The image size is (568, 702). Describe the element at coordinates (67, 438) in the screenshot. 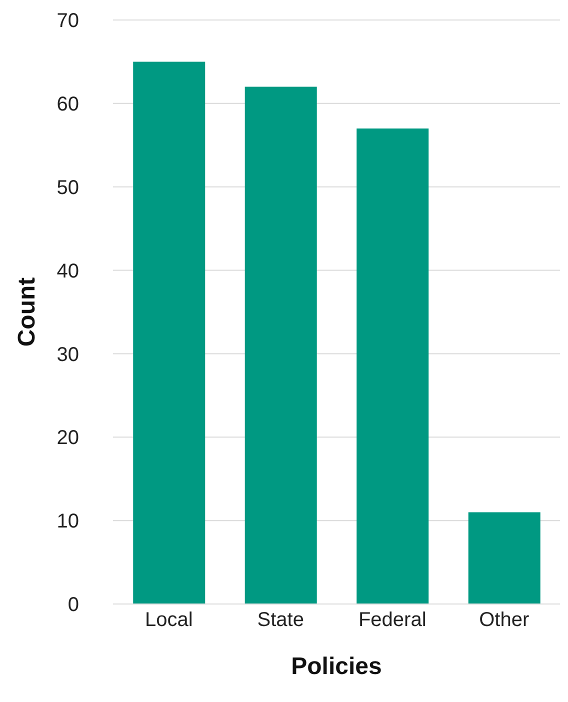

I see `y-tick-label: 20` at that location.